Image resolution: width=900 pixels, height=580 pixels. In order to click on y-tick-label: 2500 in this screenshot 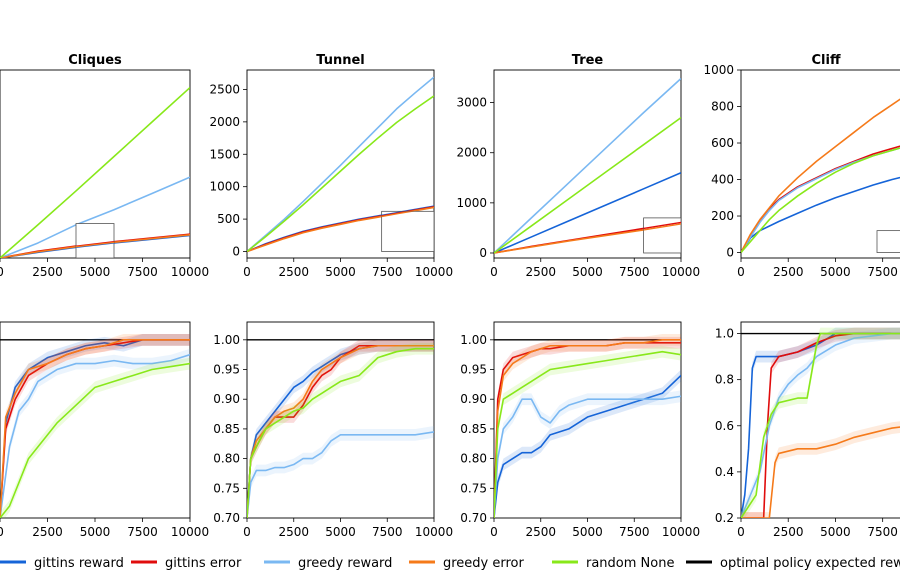, I will do `click(224, 89)`.